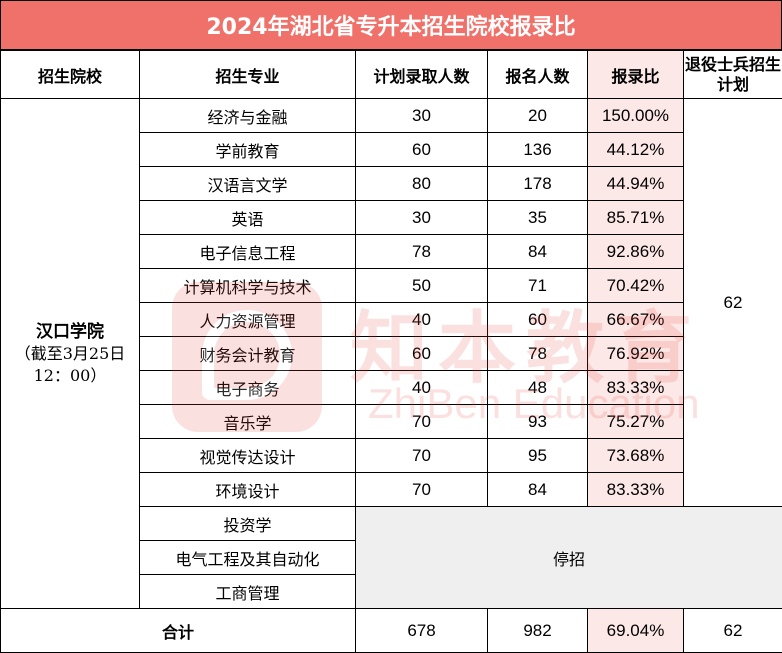 Image resolution: width=782 pixels, height=653 pixels. I want to click on applicants-cell: 78, so click(537, 353).